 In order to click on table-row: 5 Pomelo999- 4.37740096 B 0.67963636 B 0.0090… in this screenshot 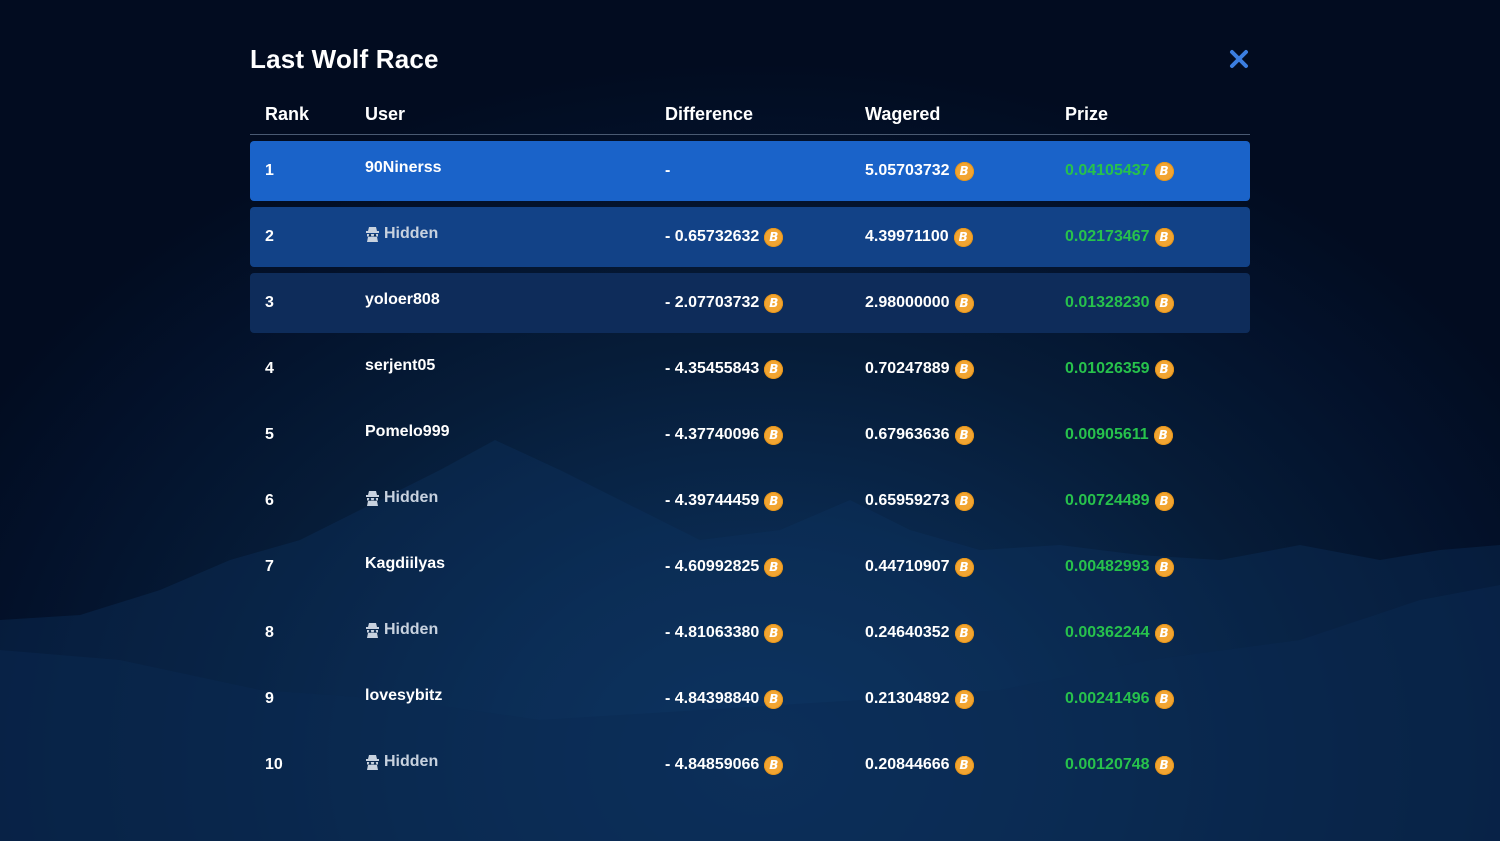, I will do `click(750, 435)`.